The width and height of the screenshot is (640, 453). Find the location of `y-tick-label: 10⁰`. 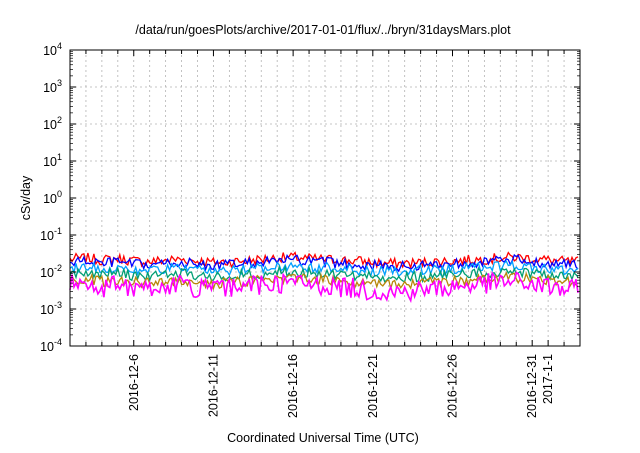

y-tick-label: 10⁰ is located at coordinates (52, 197).